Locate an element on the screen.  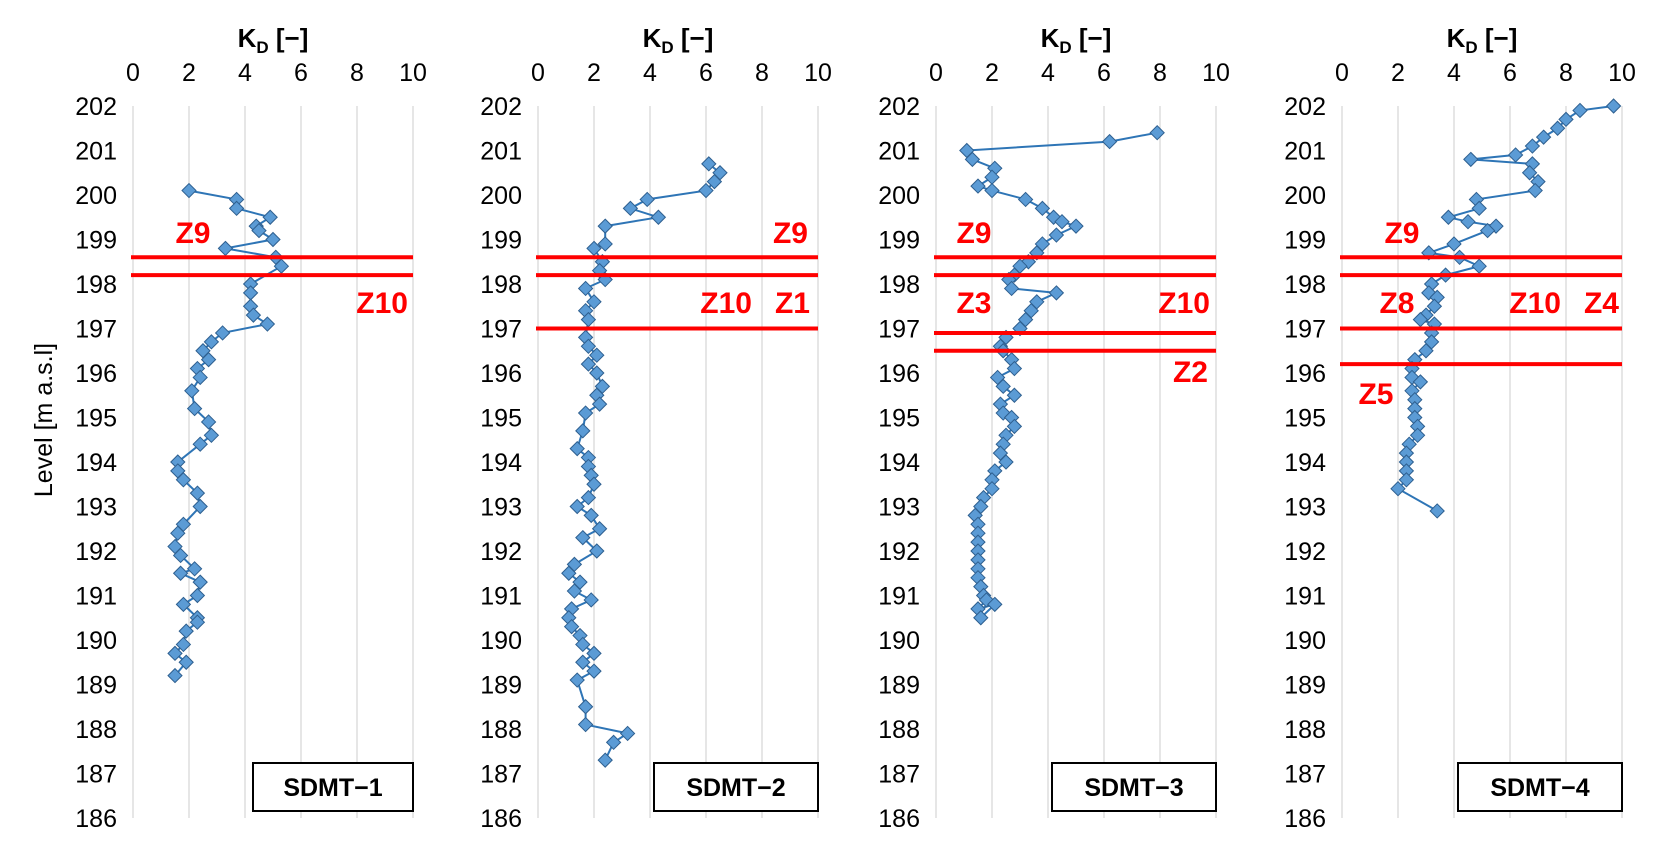
y-tick-label: 201 is located at coordinates (899, 152).